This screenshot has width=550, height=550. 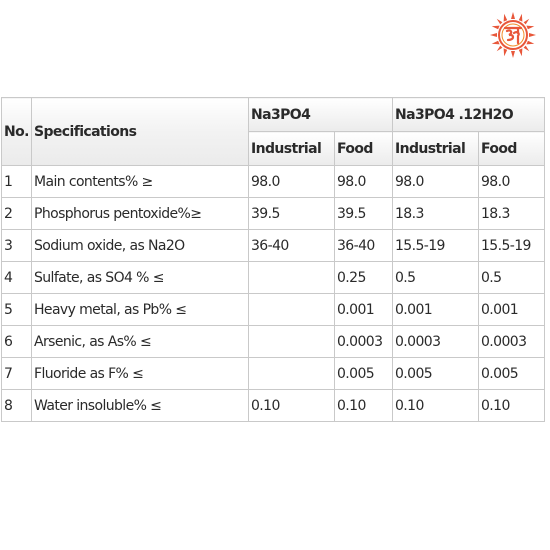 What do you see at coordinates (140, 131) in the screenshot?
I see `header-specifications: Specifications` at bounding box center [140, 131].